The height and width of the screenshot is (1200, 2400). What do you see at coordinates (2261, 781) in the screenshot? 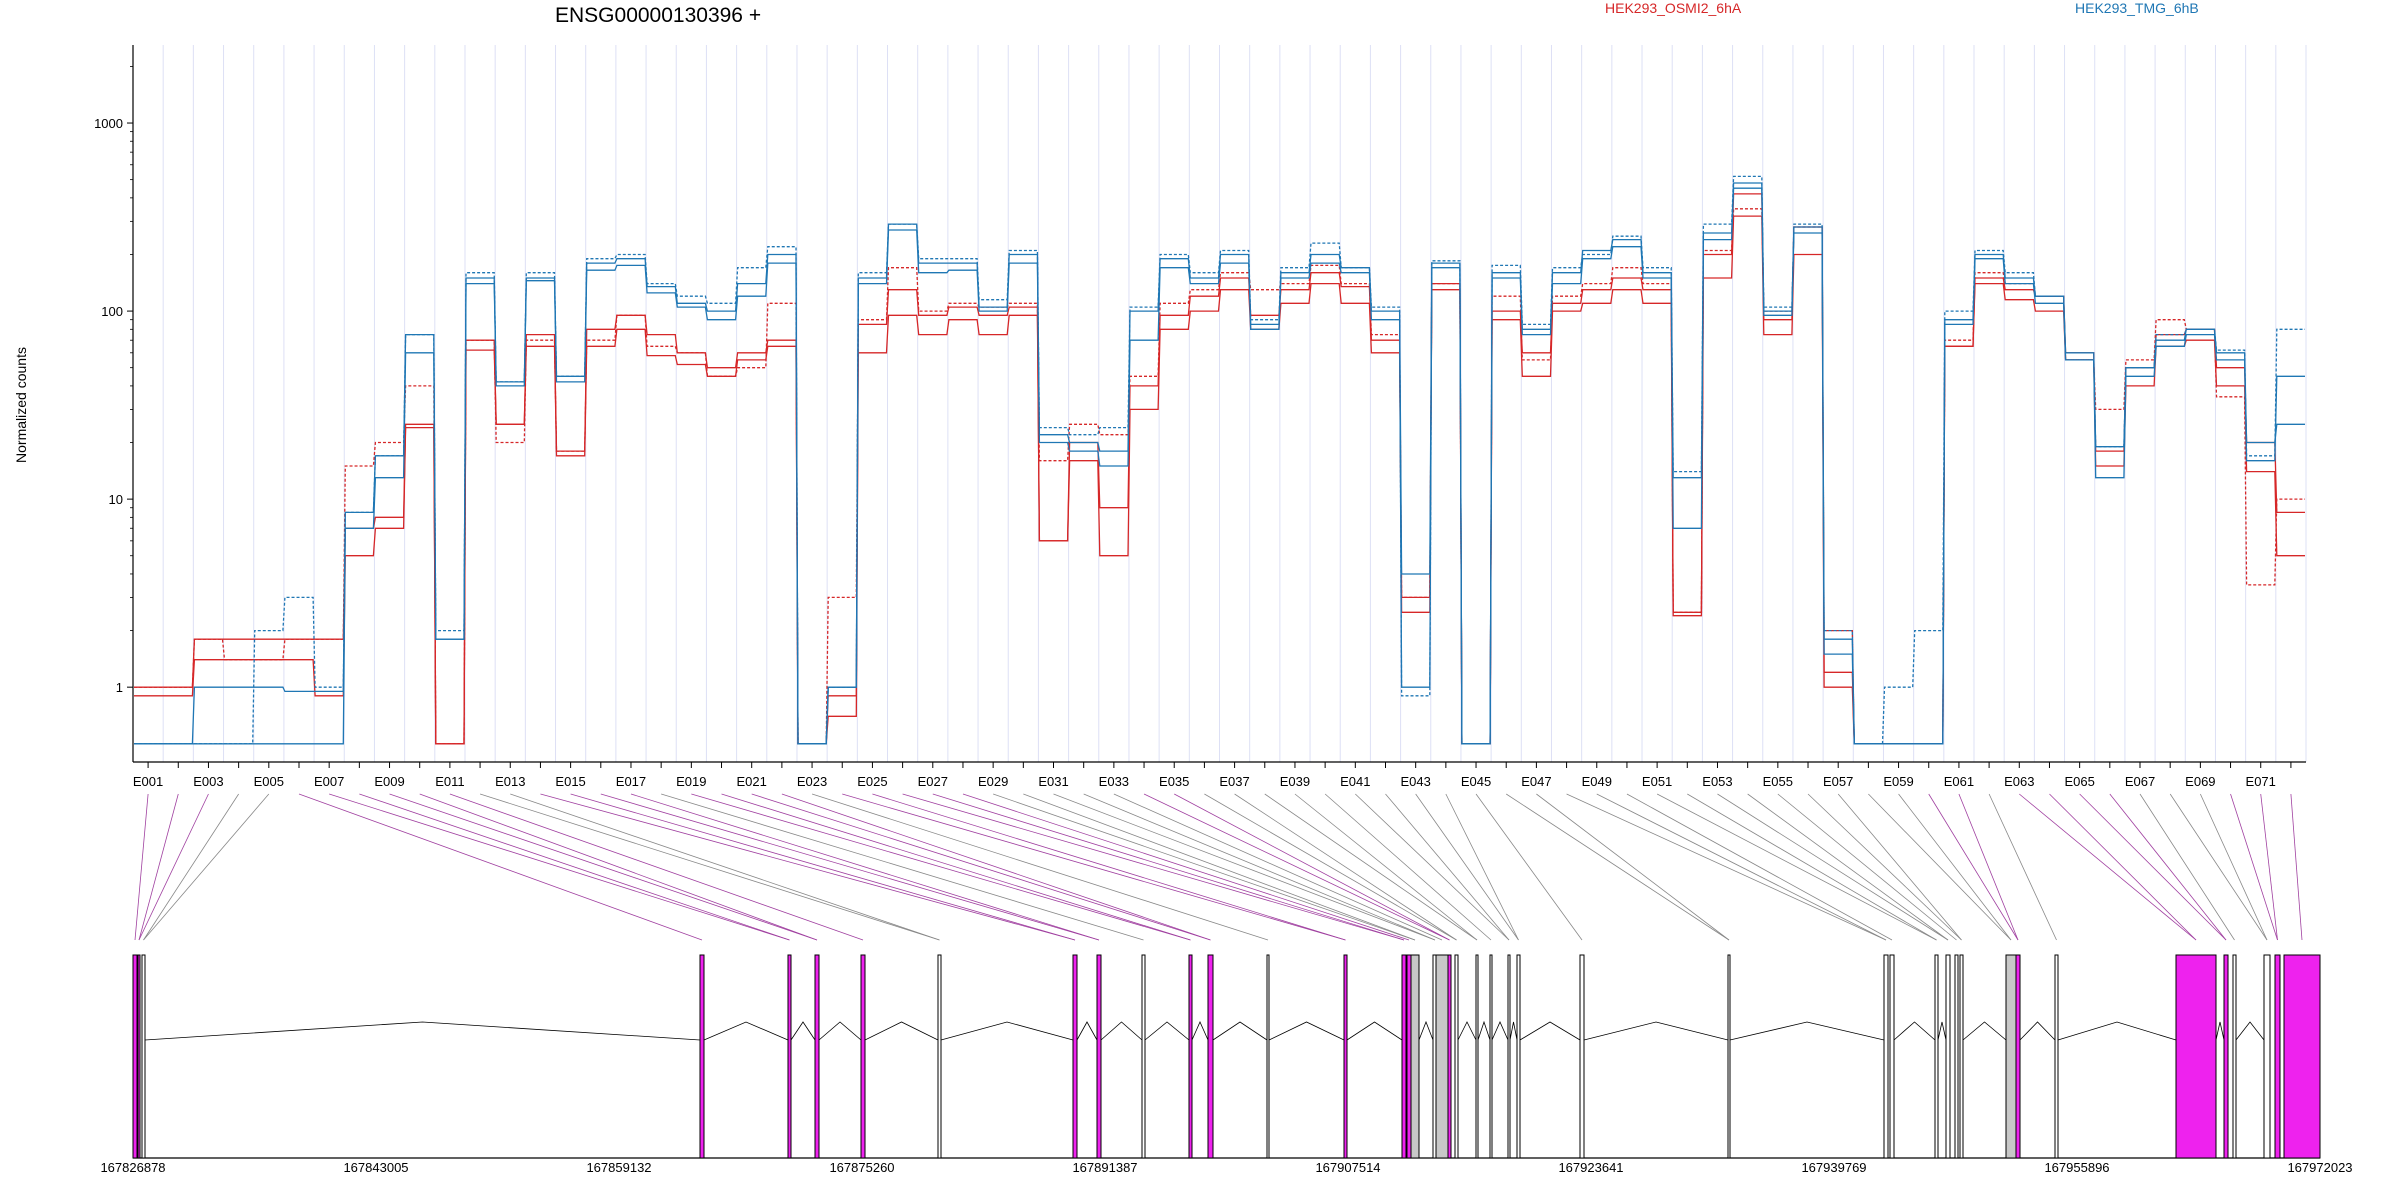
I see `exon-label: E071` at bounding box center [2261, 781].